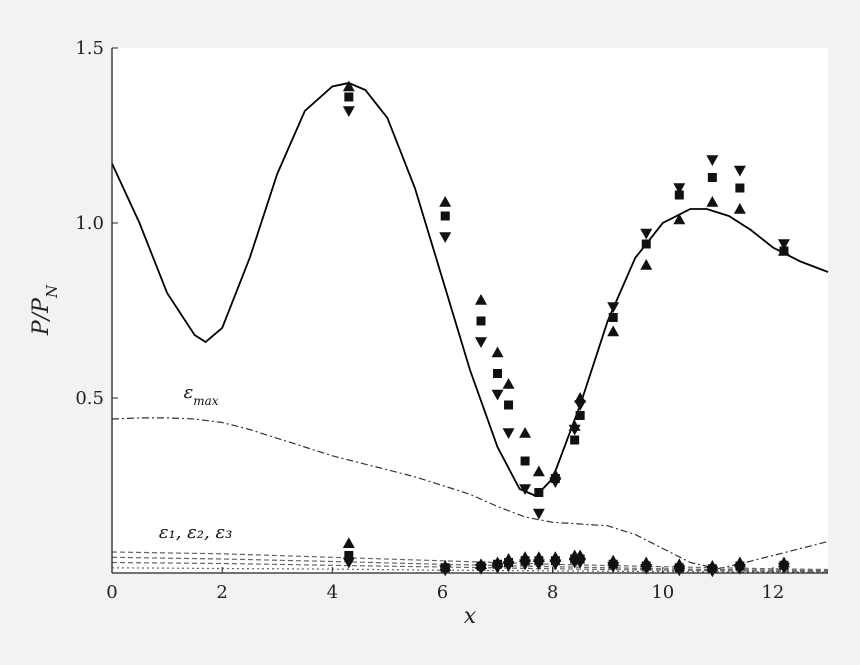 The width and height of the screenshot is (860, 665). I want to click on x-tick-label: 4, so click(332, 592).